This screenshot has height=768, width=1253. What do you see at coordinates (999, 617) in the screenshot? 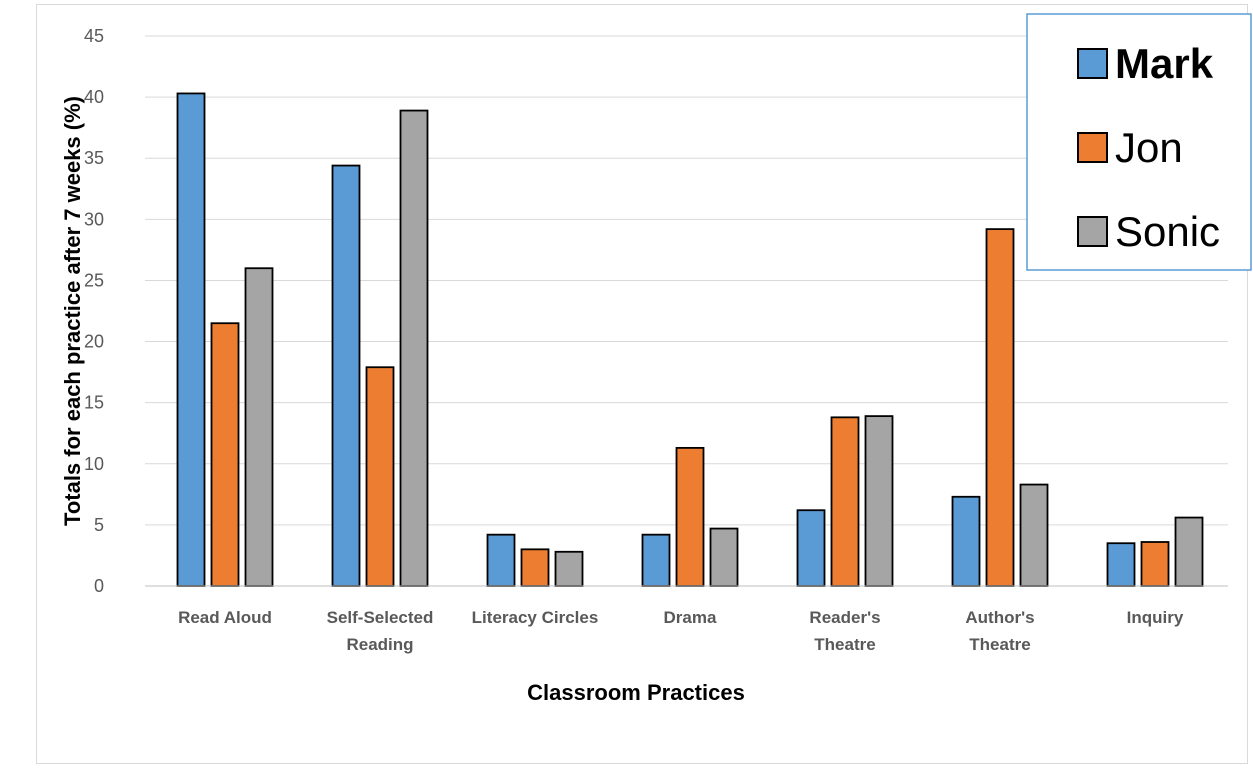
I see `x-category-label: Author's` at bounding box center [999, 617].